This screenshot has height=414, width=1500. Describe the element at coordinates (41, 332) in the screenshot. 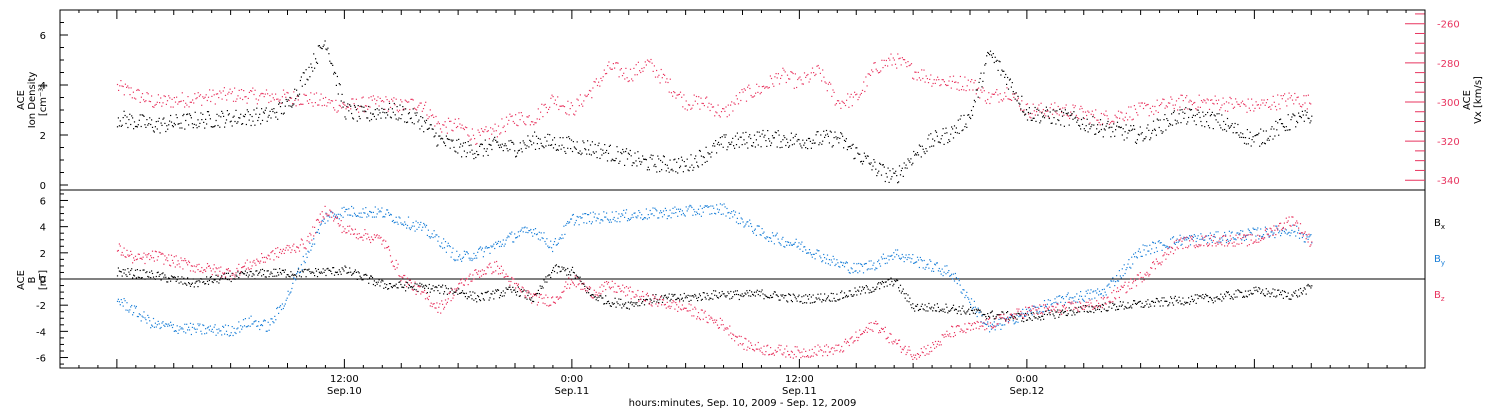

I see `field-tick-label: -4` at that location.